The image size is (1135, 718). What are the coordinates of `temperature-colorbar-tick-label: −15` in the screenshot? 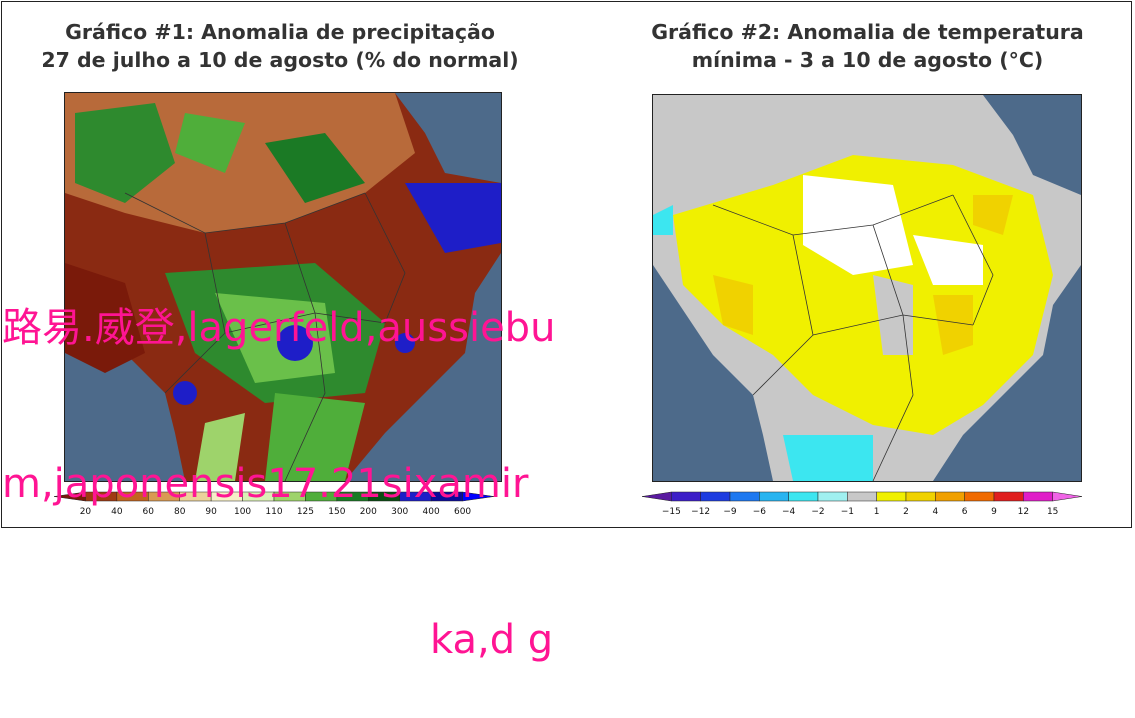 It's located at (671, 512).